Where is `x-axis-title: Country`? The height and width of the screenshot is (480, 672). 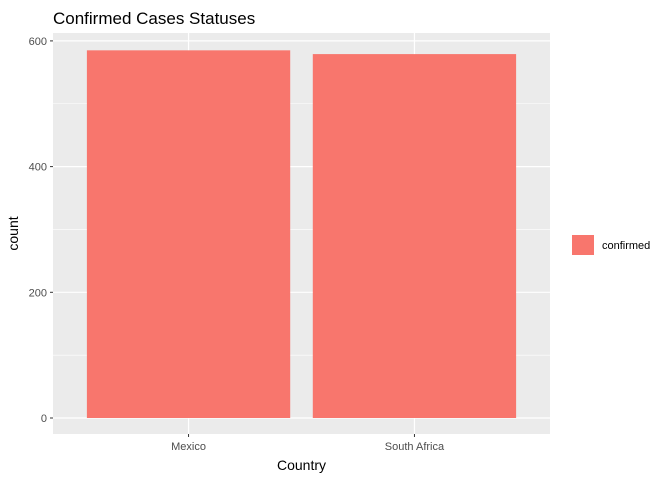 x-axis-title: Country is located at coordinates (301, 465).